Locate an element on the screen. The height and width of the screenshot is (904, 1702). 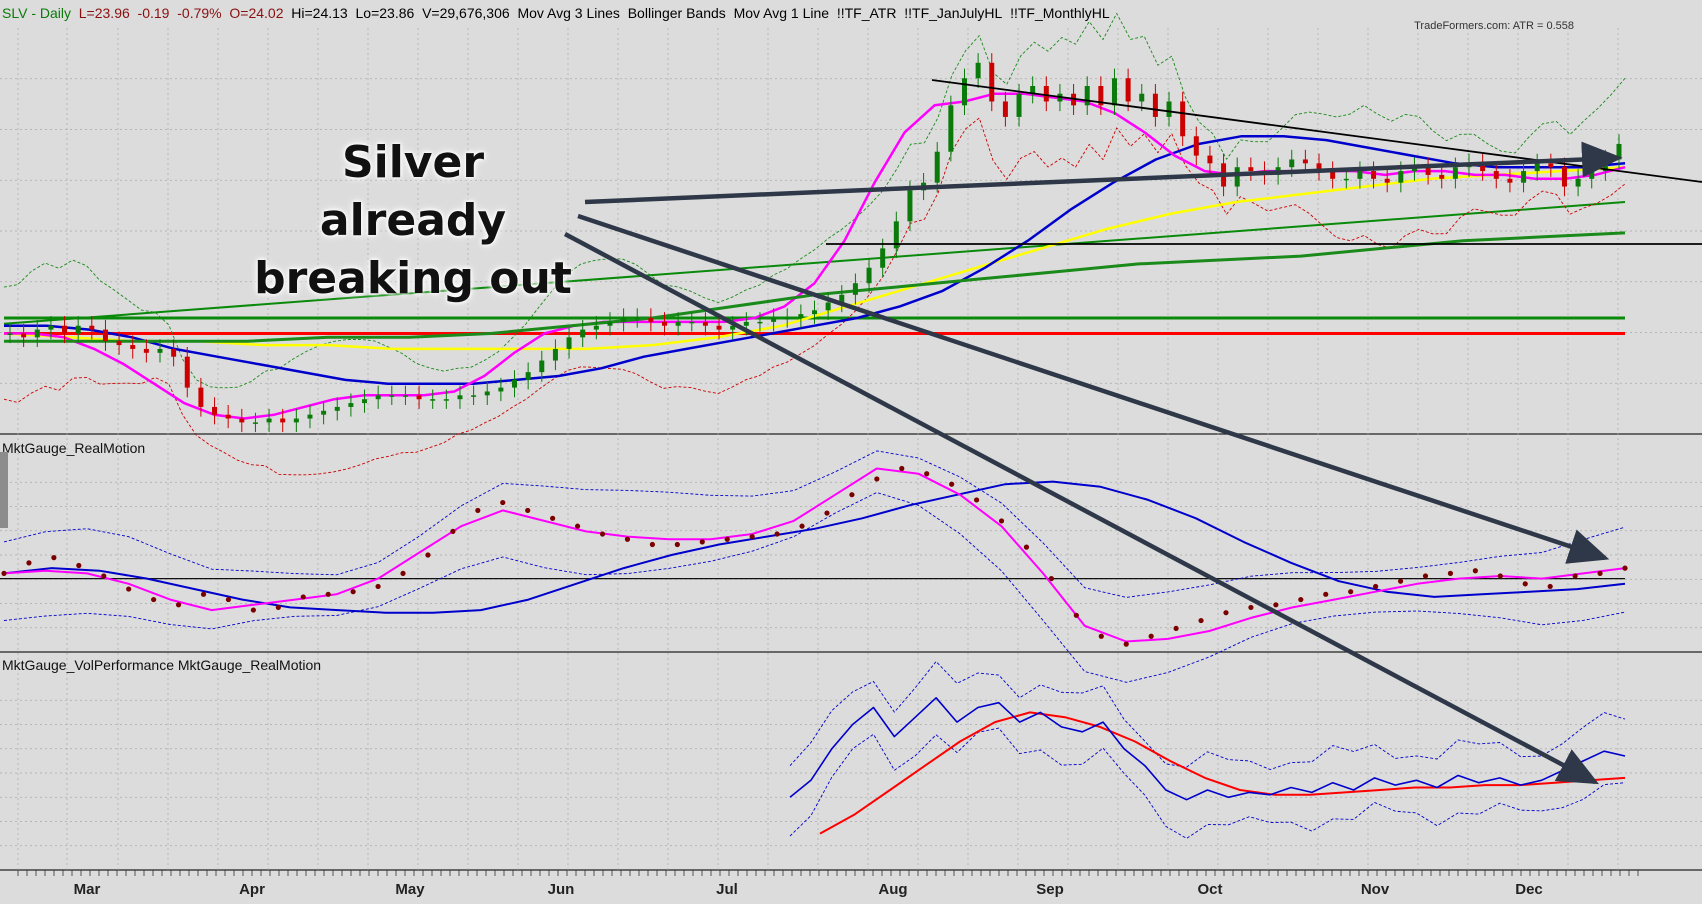
volume: V=29,676,306 is located at coordinates (466, 13).